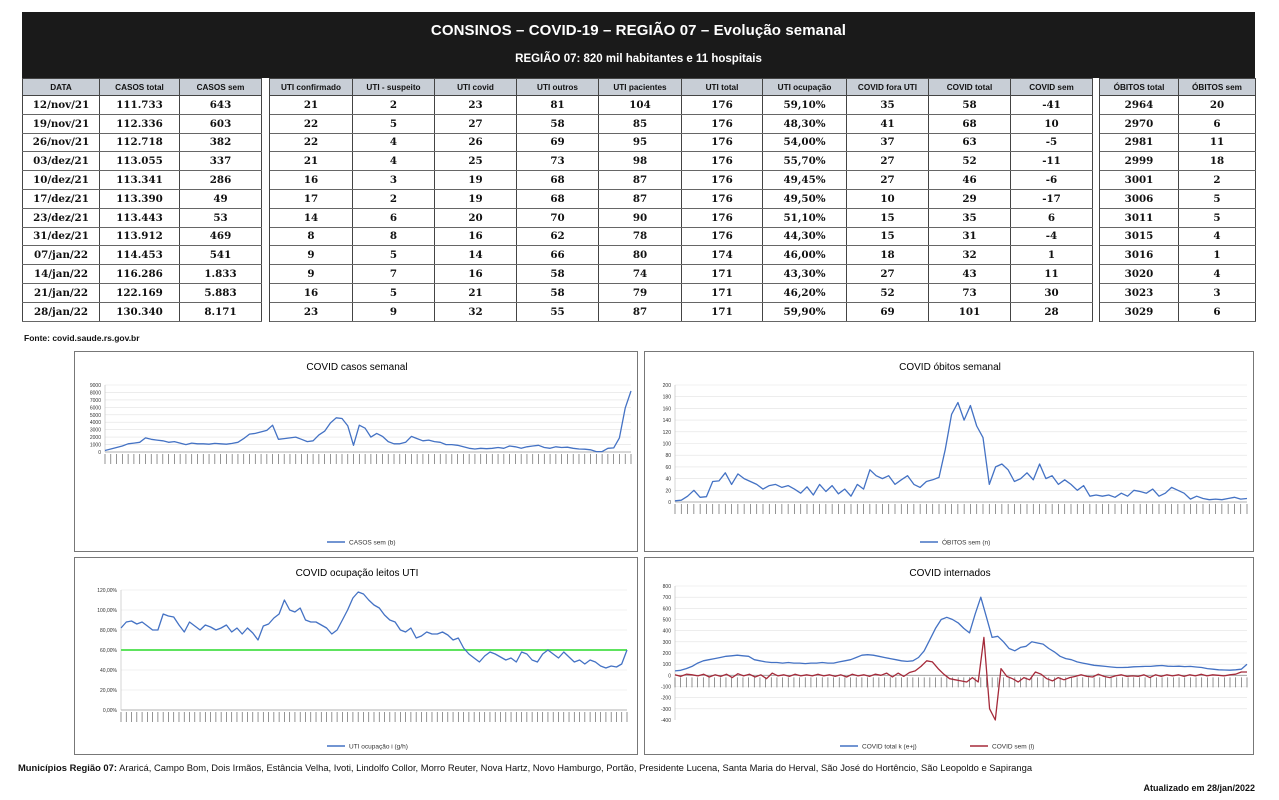  Describe the element at coordinates (1013, 747) in the screenshot. I see `legend-label: COVID sem (l)` at that location.